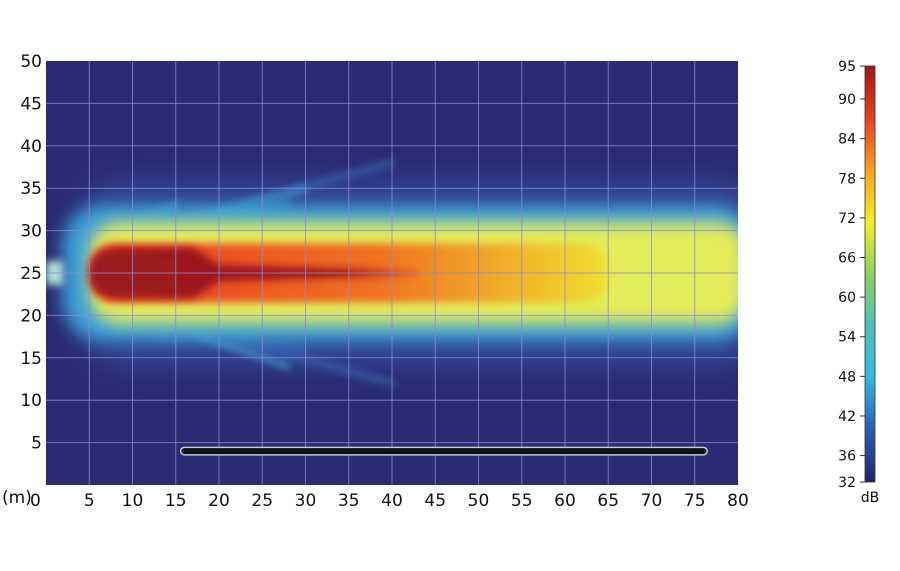 Image resolution: width=900 pixels, height=571 pixels. I want to click on x-tick-label: 75, so click(695, 501).